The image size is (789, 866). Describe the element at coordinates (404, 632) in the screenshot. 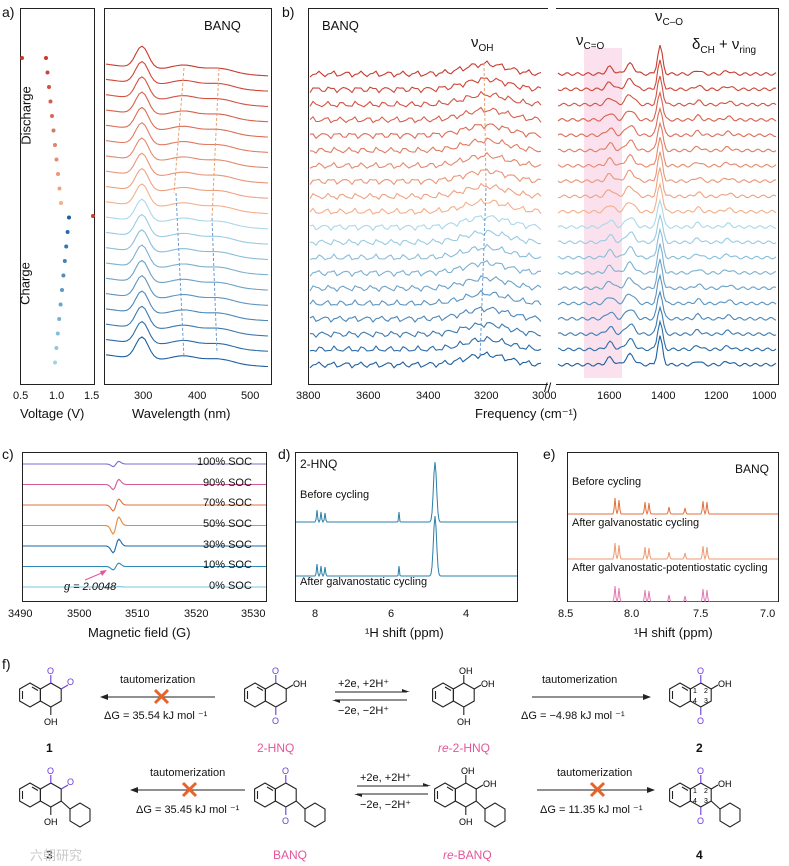

I see `shift-axis-title: ¹H shift (ppm)` at that location.